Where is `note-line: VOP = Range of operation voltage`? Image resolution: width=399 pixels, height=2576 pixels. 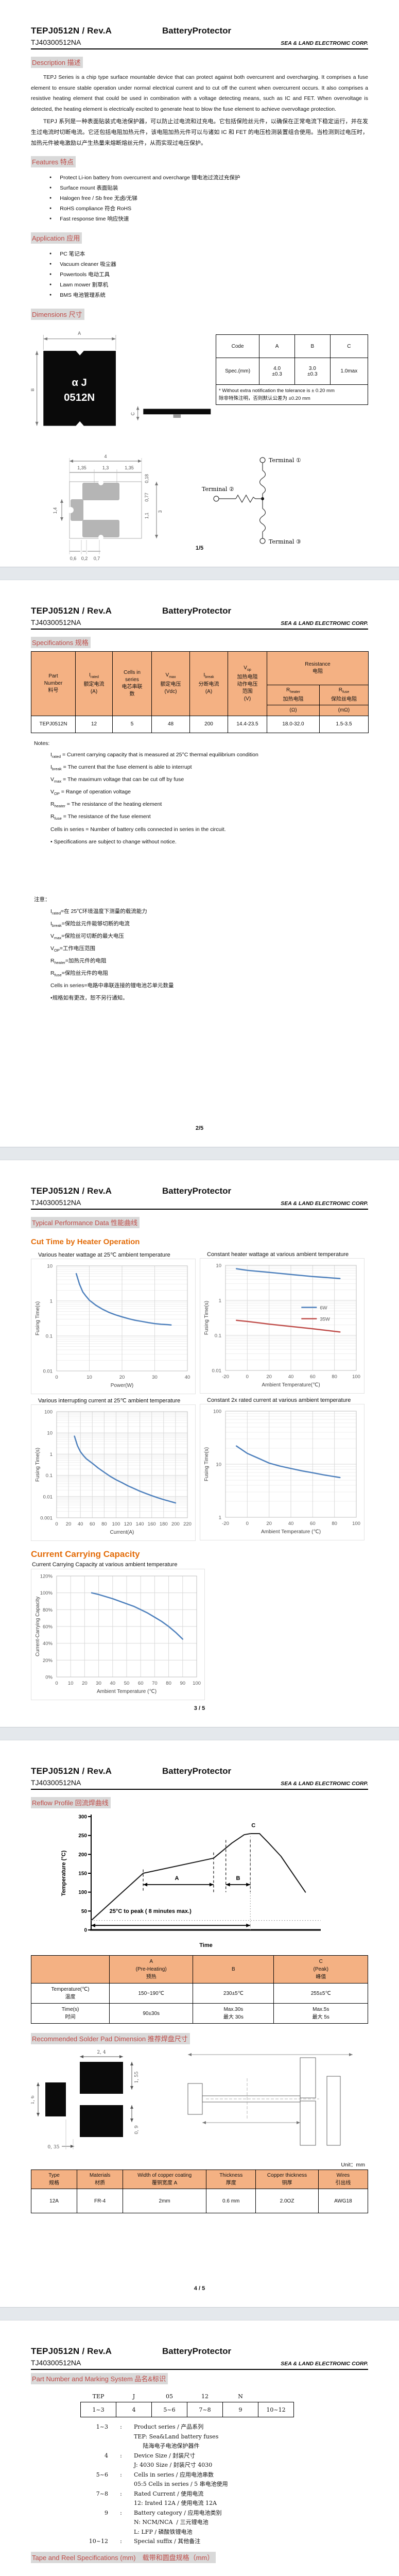 note-line: VOP = Range of operation voltage is located at coordinates (91, 792).